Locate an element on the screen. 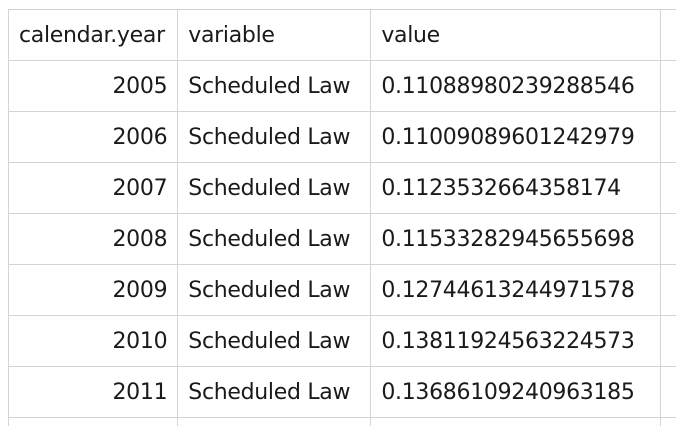 This screenshot has width=676, height=426. table-row: 2005 Scheduled Law 0.11088980239288546 is located at coordinates (342, 86).